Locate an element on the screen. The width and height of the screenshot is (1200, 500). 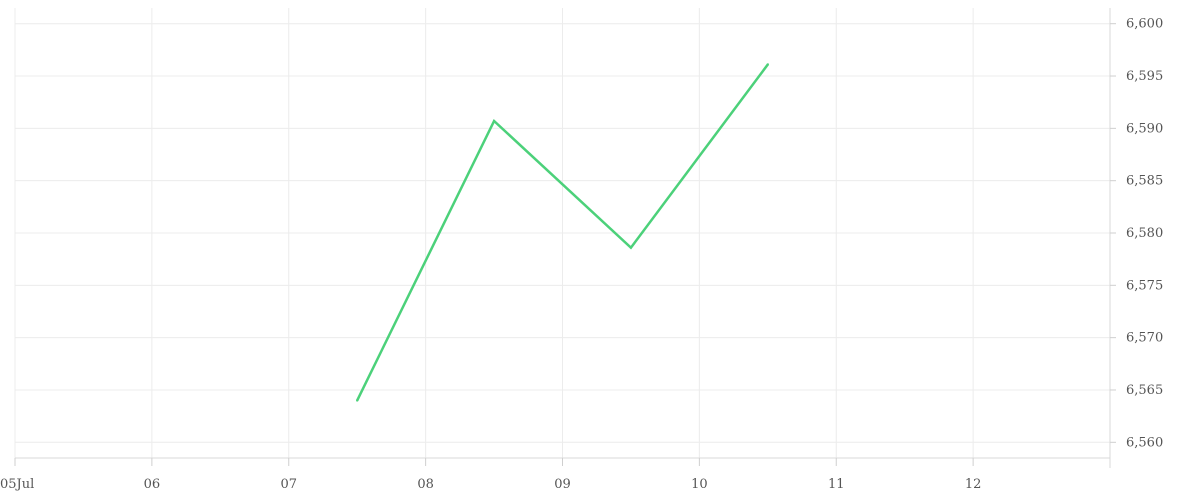
y-tick-label: 6,600 is located at coordinates (1144, 24).